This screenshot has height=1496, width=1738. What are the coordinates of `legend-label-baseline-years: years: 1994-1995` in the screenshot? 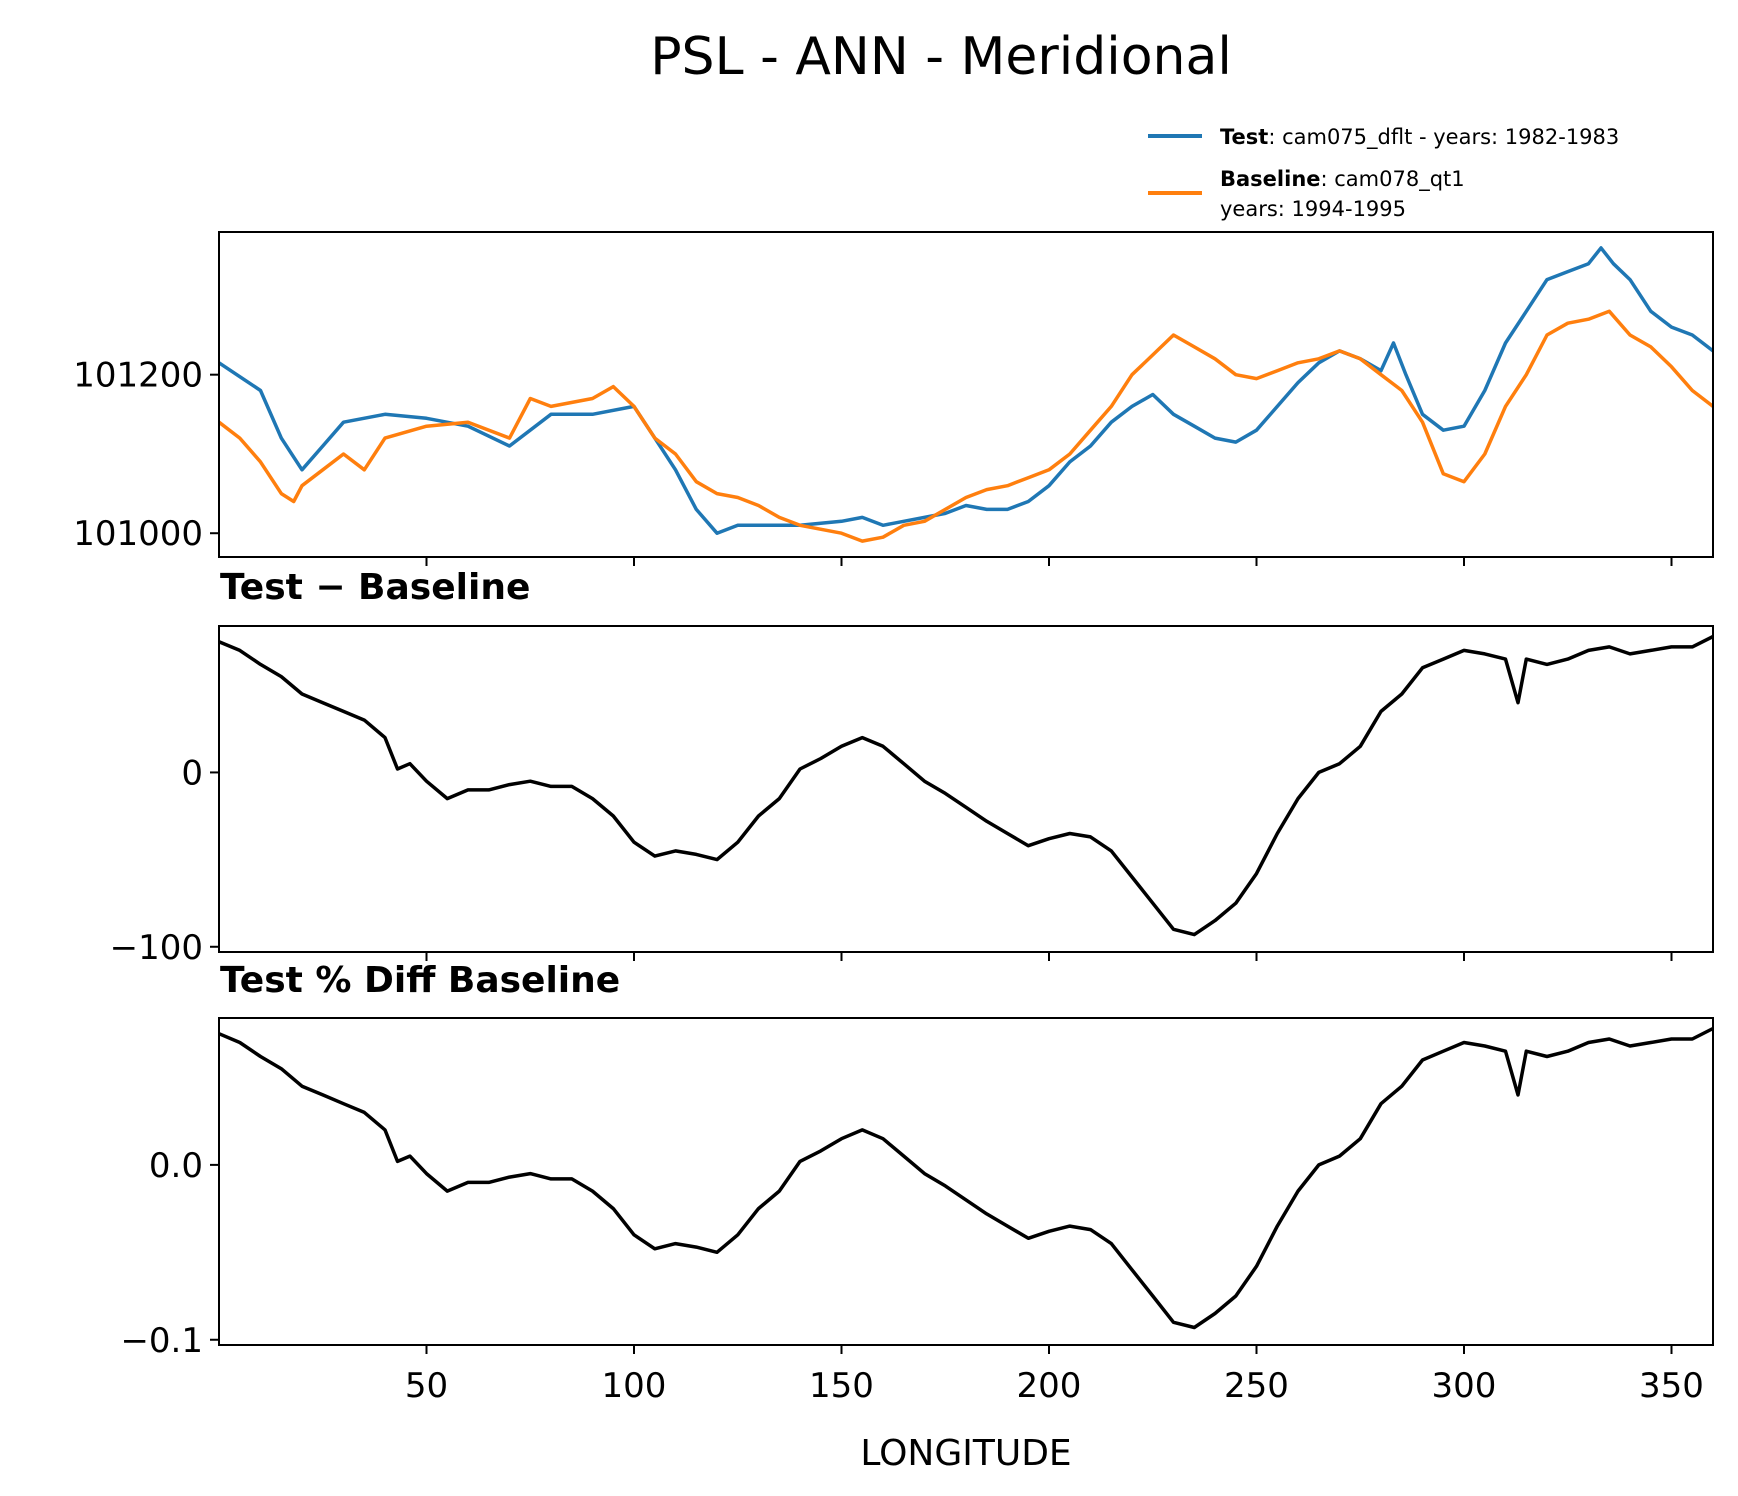 It's located at (1313, 209).